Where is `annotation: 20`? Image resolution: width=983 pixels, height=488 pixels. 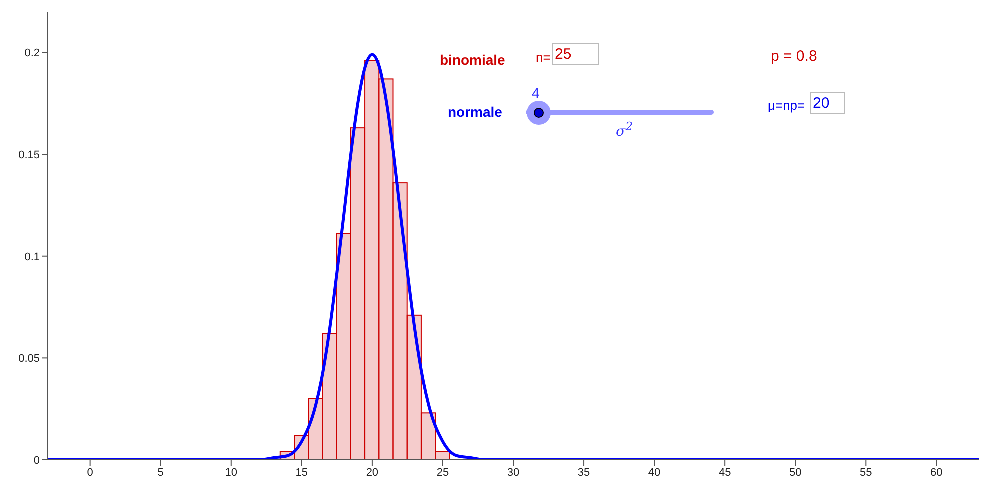 annotation: 20 is located at coordinates (821, 103).